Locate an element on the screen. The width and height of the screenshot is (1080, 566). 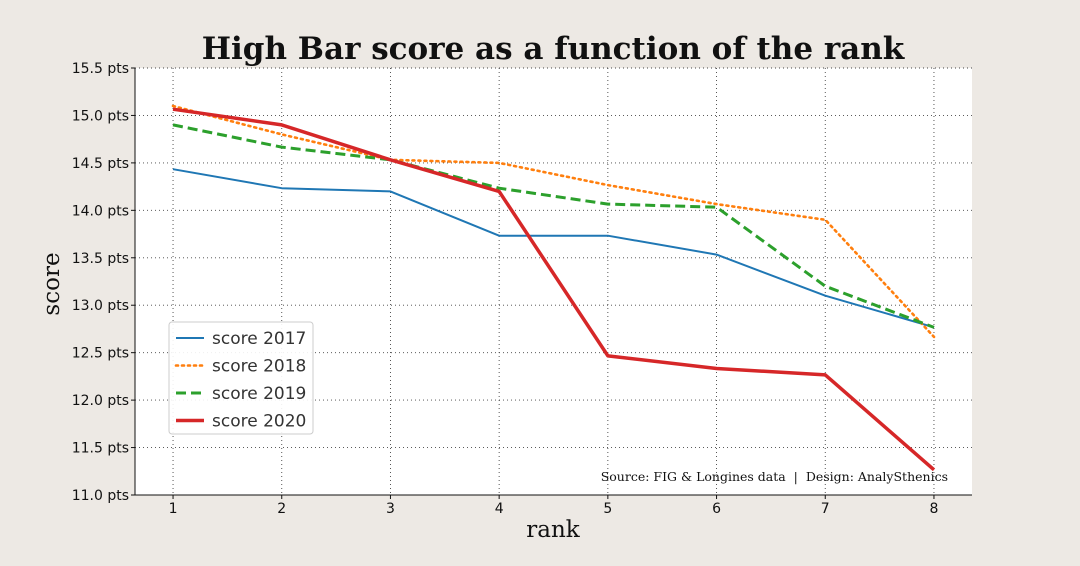
x-tick-label: 8 is located at coordinates (933, 509).